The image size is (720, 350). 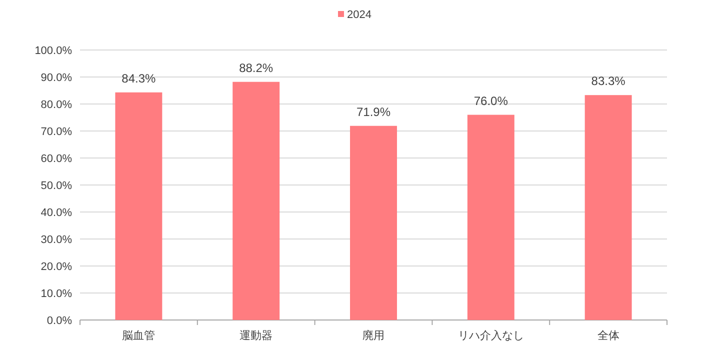 I want to click on data-label: 71.9%, so click(x=373, y=111).